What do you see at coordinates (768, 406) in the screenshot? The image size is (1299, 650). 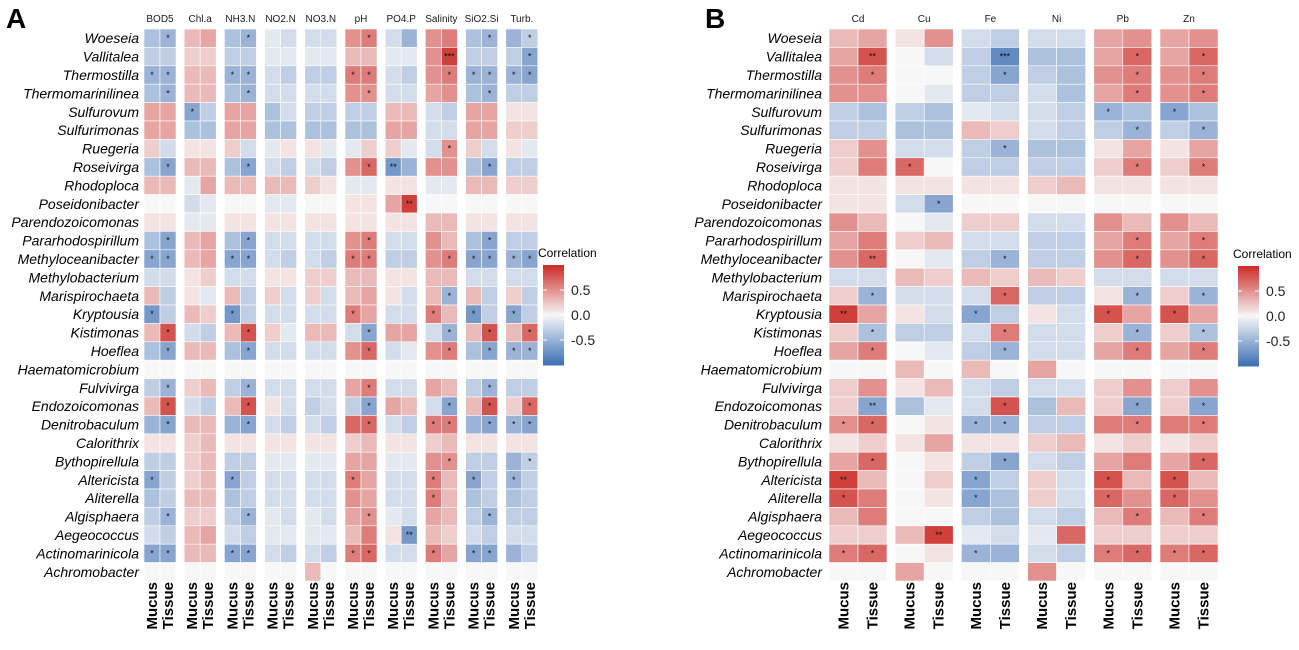 I see `row-label: Endozoicomonas` at bounding box center [768, 406].